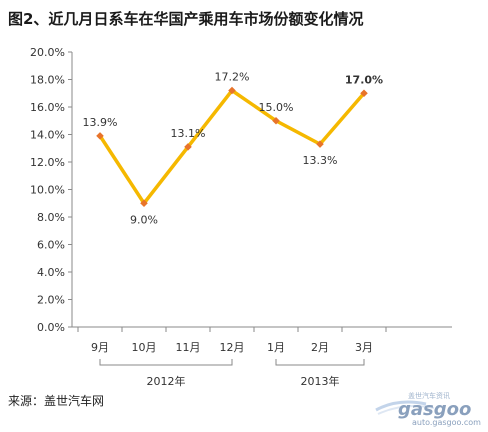  I want to click on y-tick-label: 18.0%, so click(47, 80).